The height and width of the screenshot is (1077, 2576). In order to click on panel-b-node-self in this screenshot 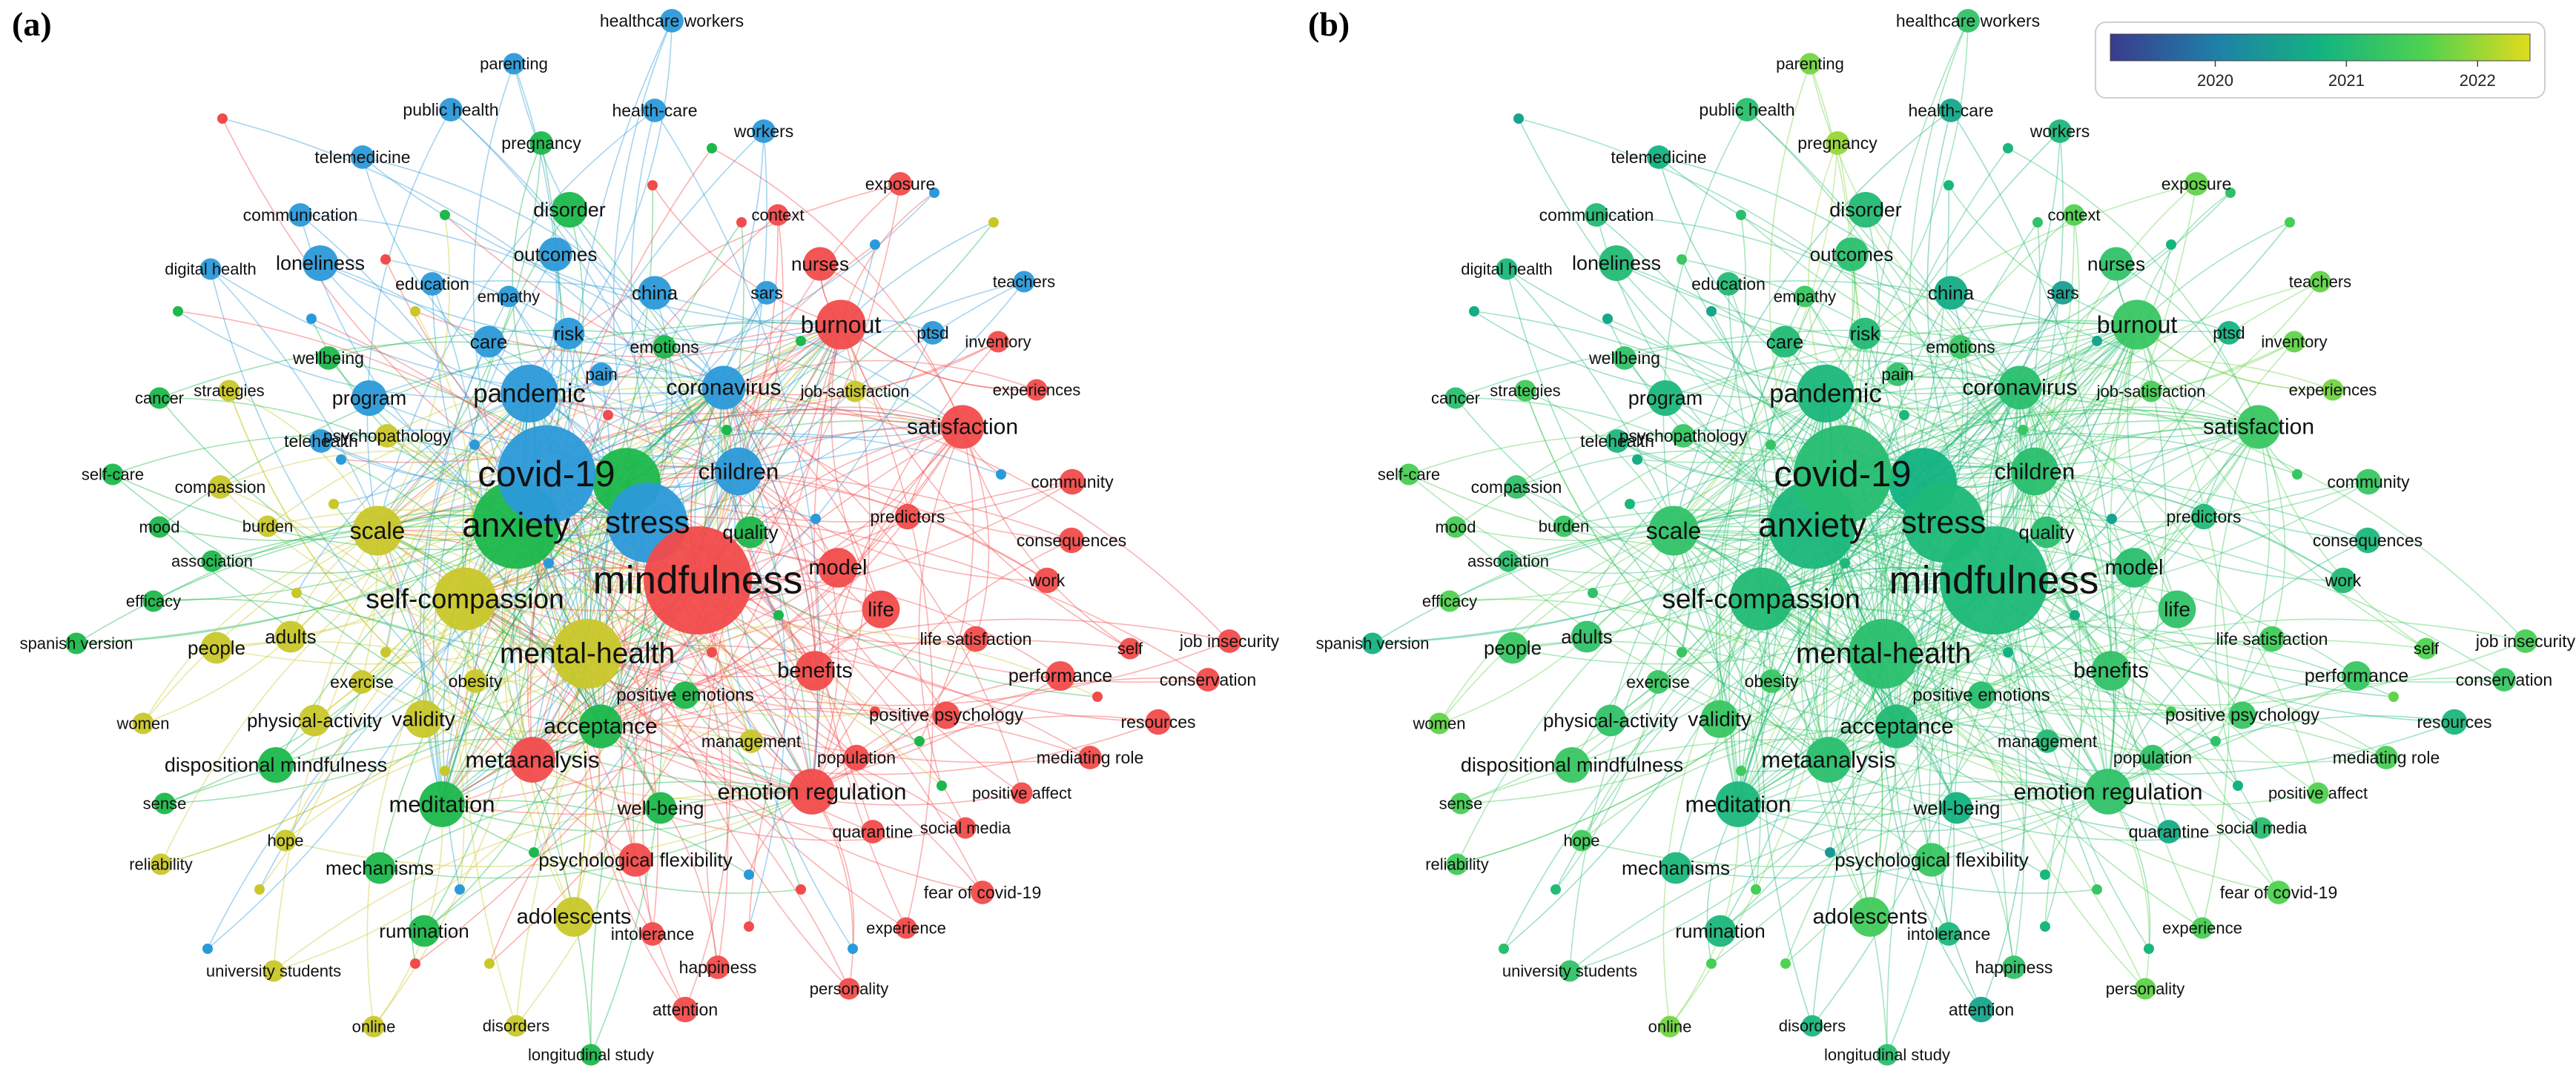, I will do `click(2426, 648)`.